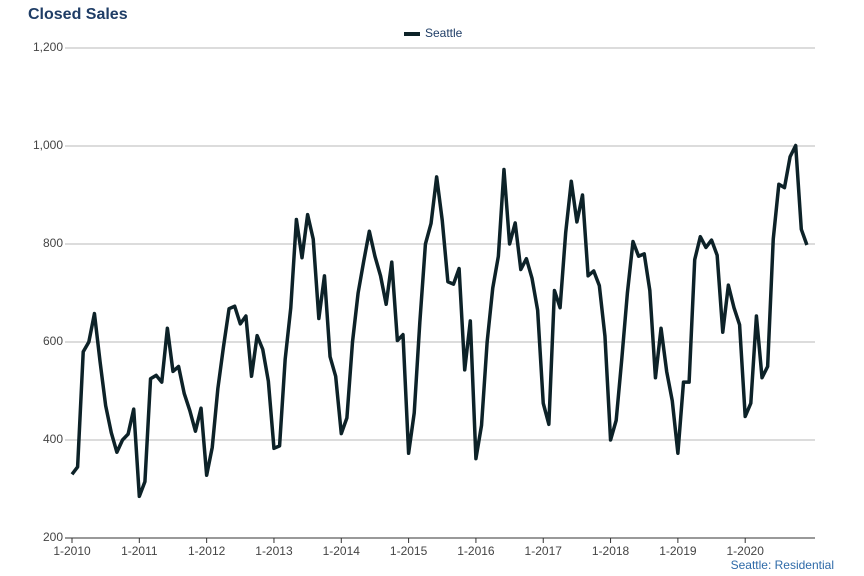 This screenshot has width=864, height=576. What do you see at coordinates (611, 551) in the screenshot?
I see `x-tick-label: 1-2018` at bounding box center [611, 551].